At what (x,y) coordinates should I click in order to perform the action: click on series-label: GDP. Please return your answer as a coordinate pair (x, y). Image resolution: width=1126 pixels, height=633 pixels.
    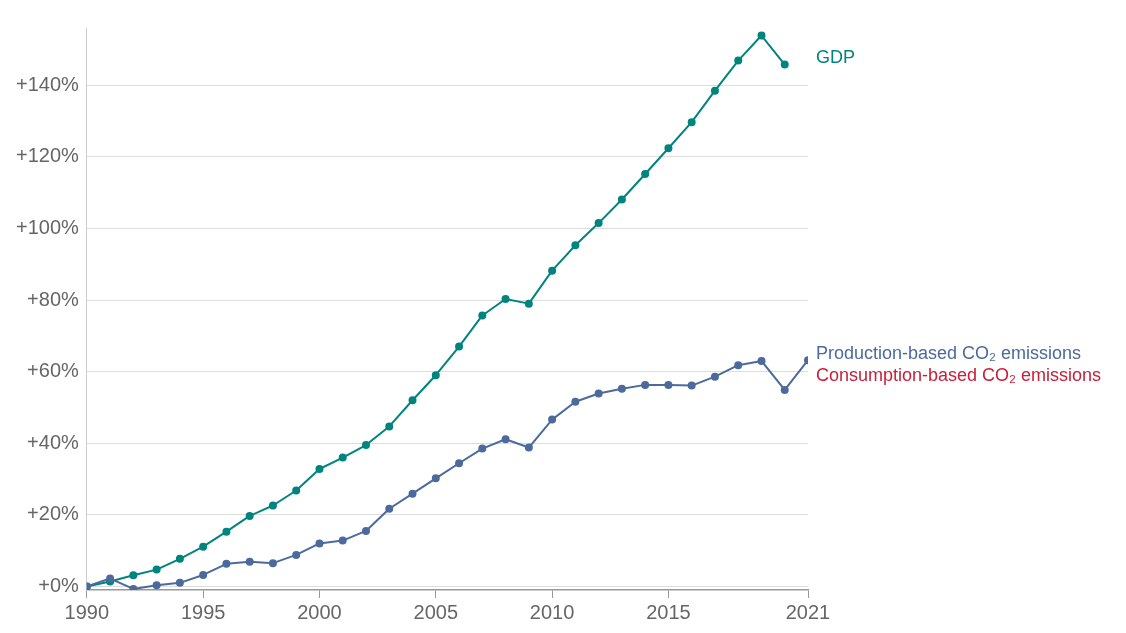
    Looking at the image, I should click on (836, 57).